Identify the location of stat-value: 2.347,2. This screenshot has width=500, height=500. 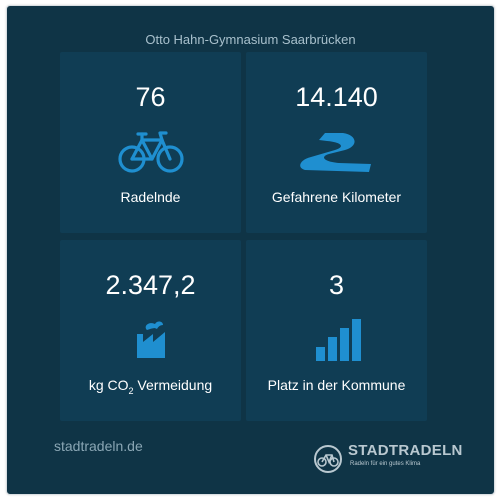
(150, 285).